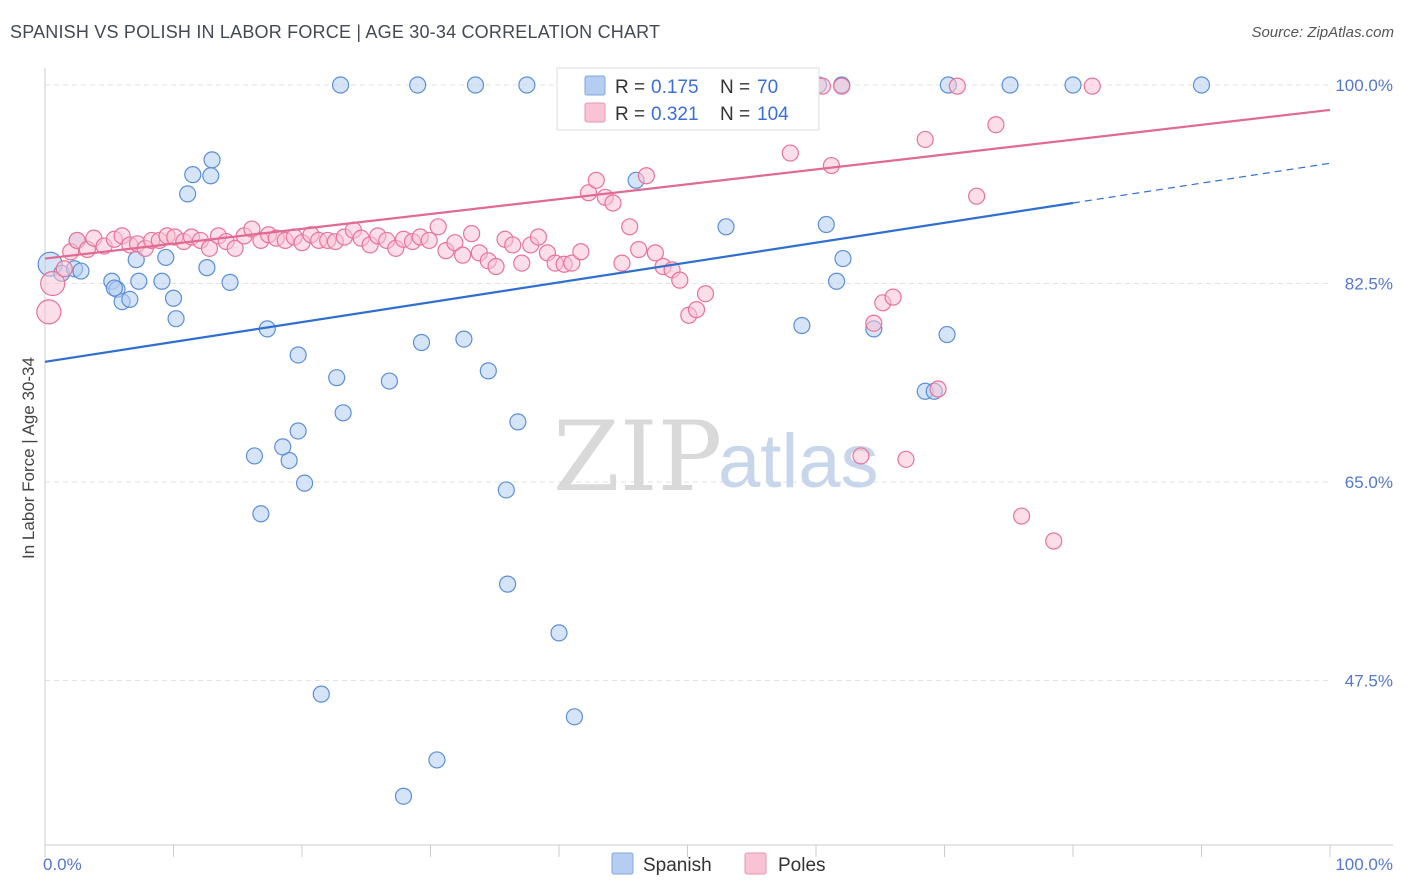 The width and height of the screenshot is (1406, 892). Describe the element at coordinates (798, 461) in the screenshot. I see `watermark-atlas: atlas` at that location.